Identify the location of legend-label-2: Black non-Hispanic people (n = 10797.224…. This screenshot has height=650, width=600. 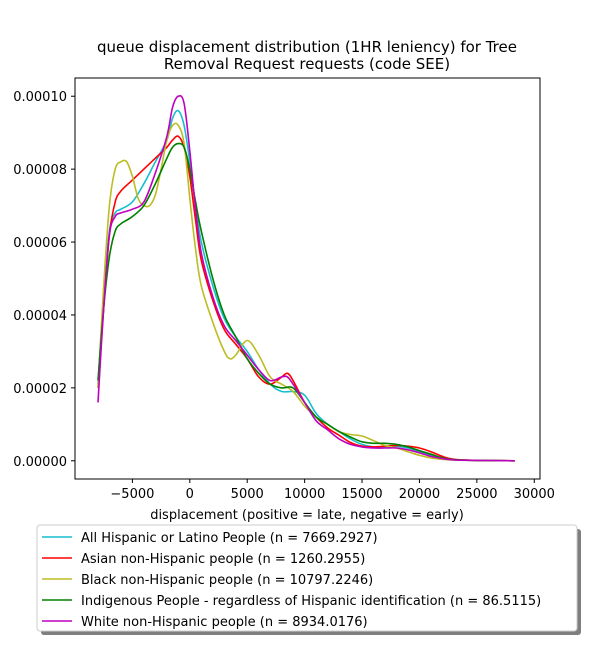
(227, 580).